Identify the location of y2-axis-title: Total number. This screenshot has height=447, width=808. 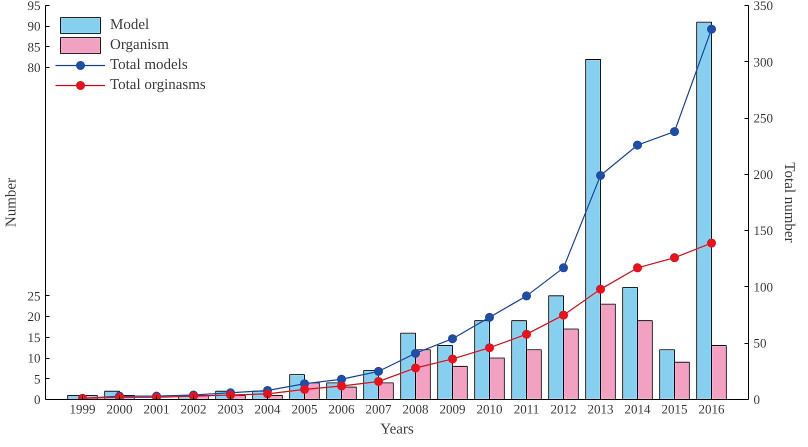
(789, 202).